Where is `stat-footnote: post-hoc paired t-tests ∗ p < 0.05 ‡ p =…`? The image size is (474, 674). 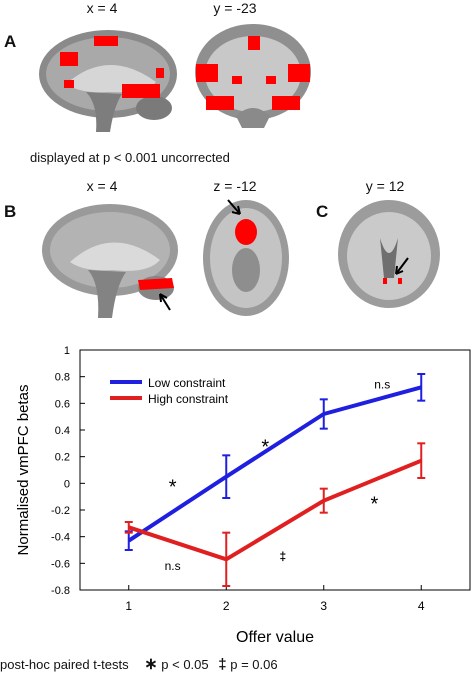 stat-footnote: post-hoc paired t-tests ∗ p < 0.05 ‡ p =… is located at coordinates (139, 664).